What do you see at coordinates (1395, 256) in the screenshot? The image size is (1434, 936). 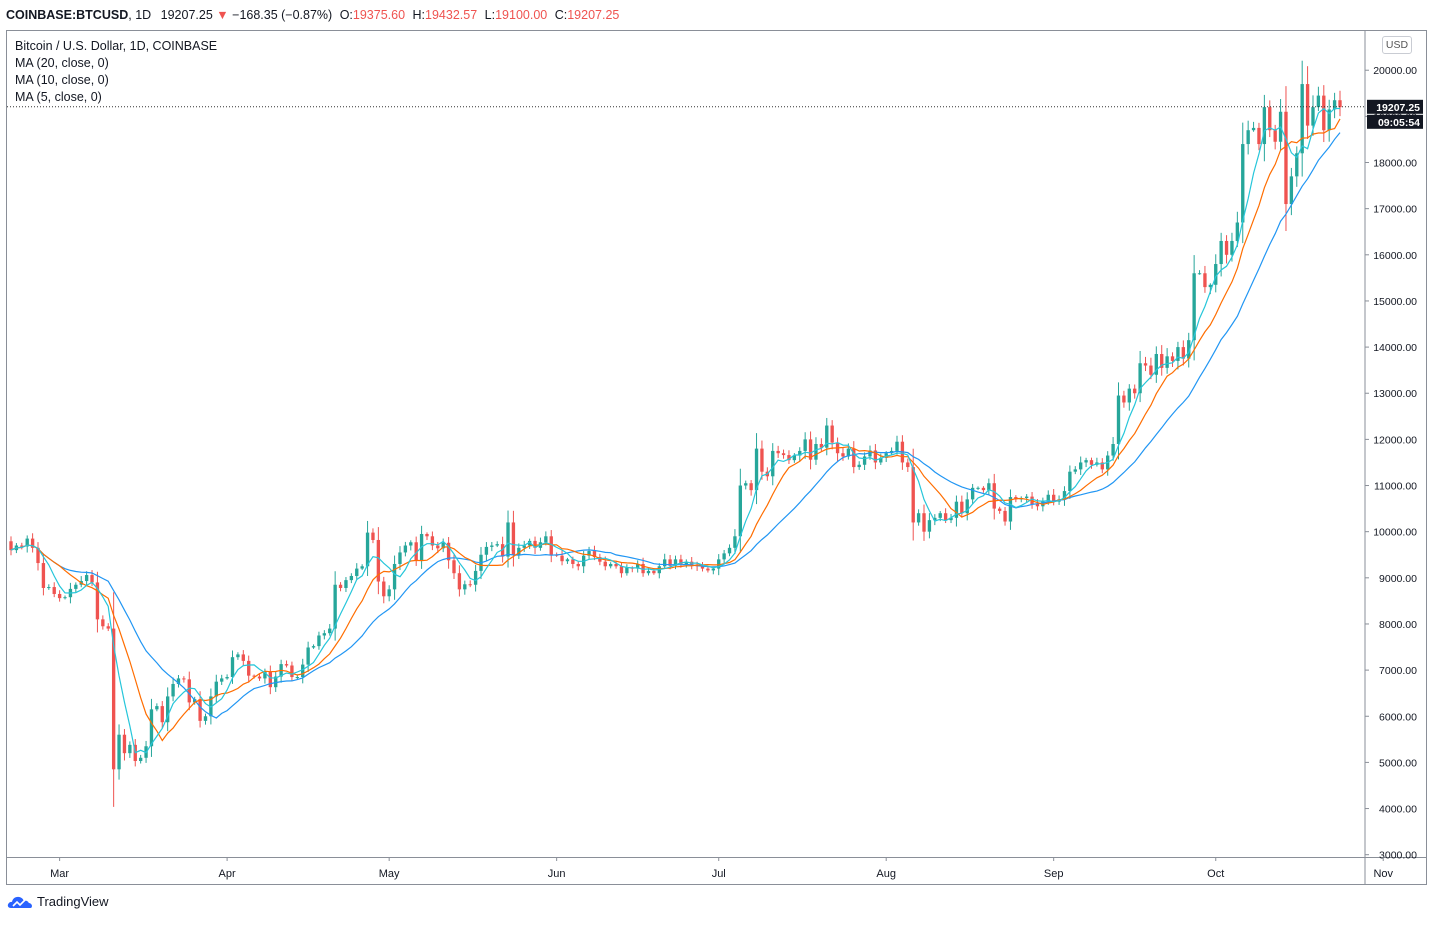 I see `y-tick-label: 16000.00` at bounding box center [1395, 256].